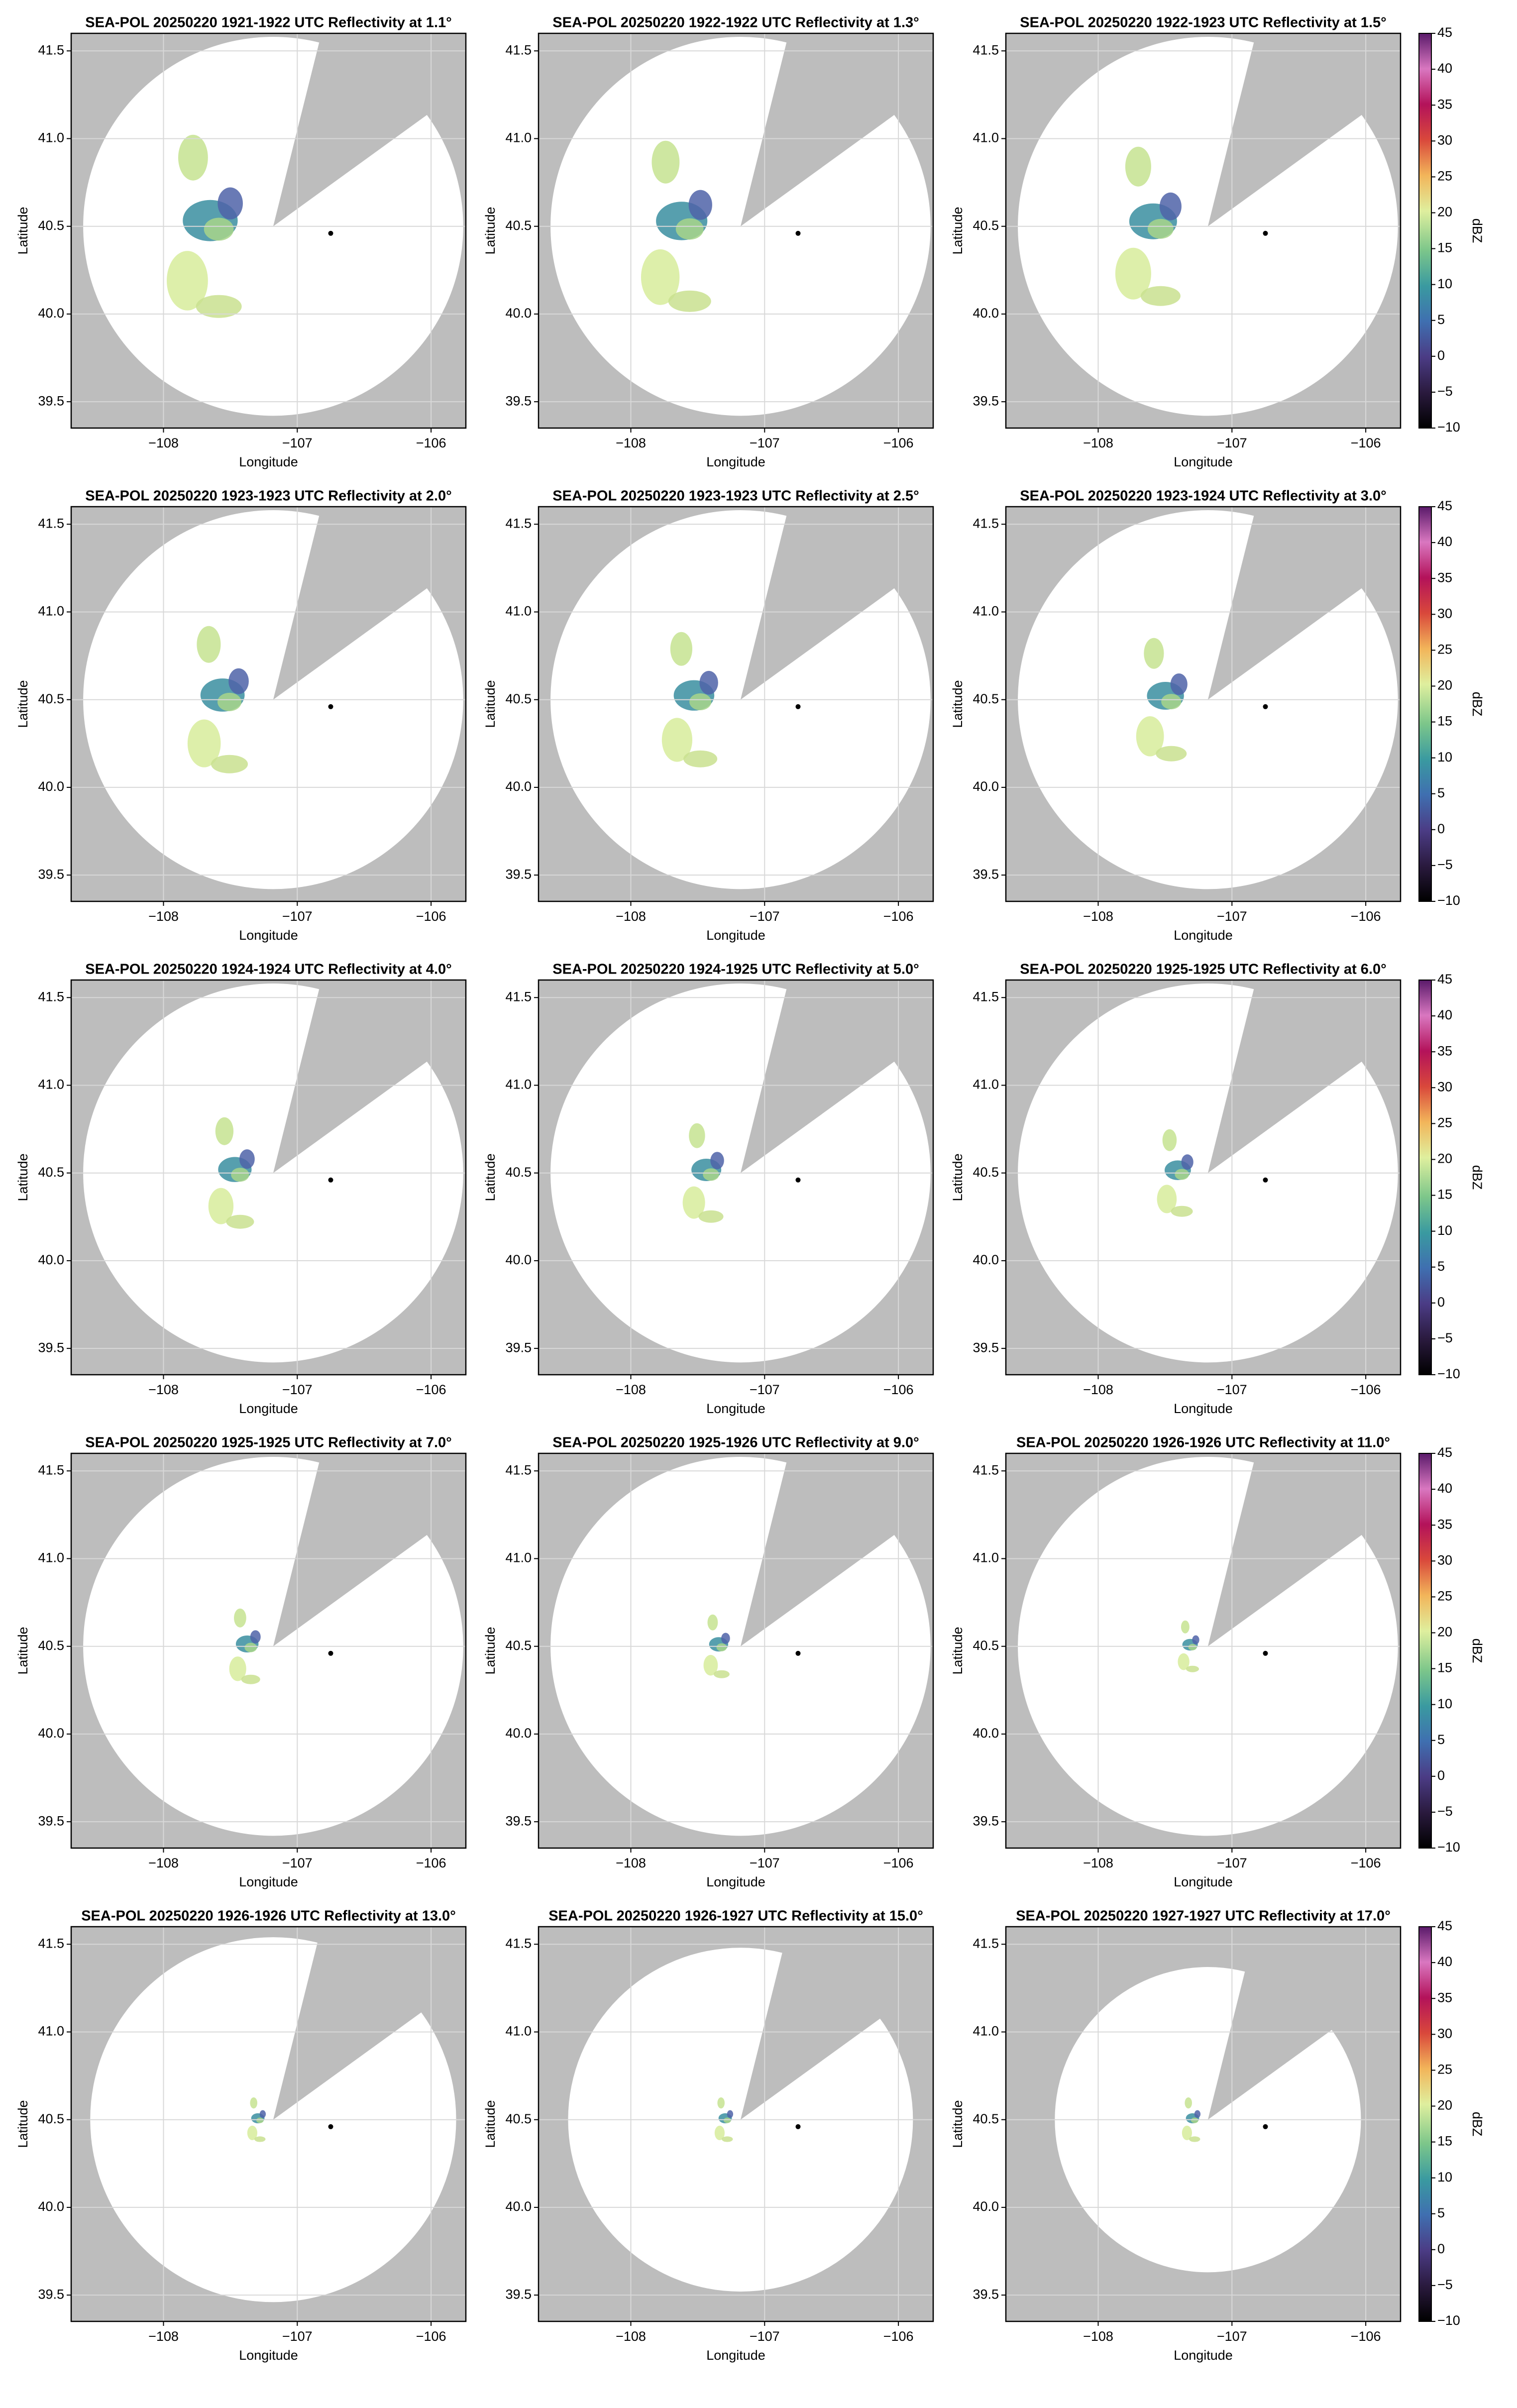 The image size is (1517, 2408). What do you see at coordinates (1441, 319) in the screenshot?
I see `colorbar-tick-label: 5` at bounding box center [1441, 319].